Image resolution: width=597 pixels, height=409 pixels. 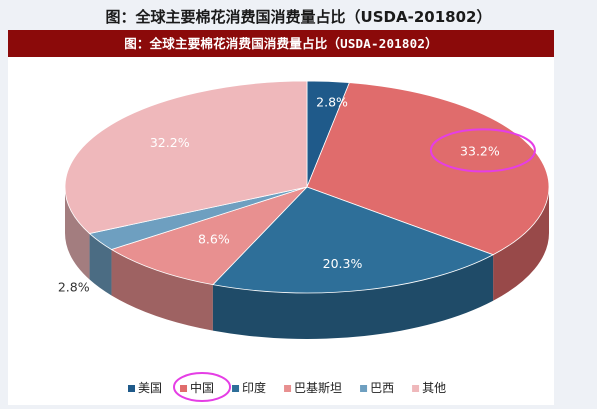 I want to click on pie-slice-巴基斯坦, so click(x=209, y=236).